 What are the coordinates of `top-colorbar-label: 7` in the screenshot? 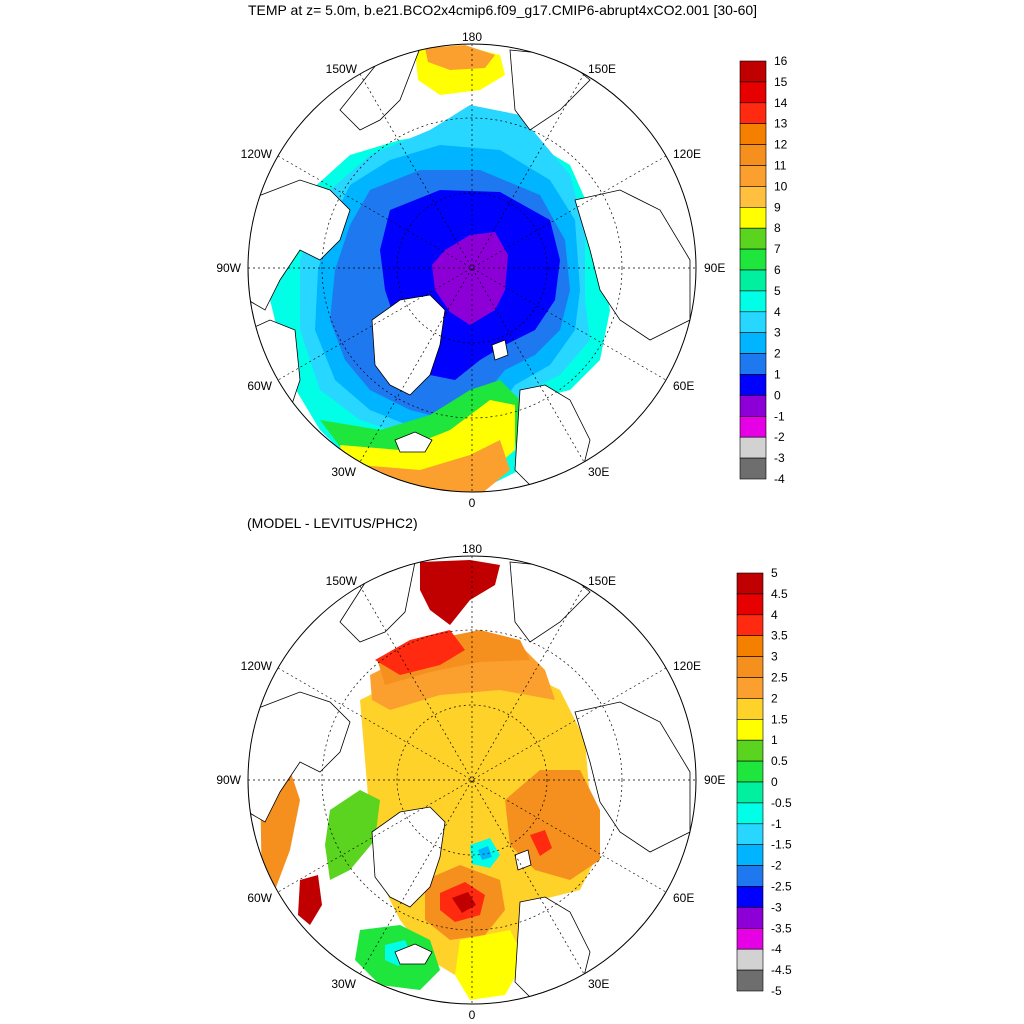 It's located at (777, 249).